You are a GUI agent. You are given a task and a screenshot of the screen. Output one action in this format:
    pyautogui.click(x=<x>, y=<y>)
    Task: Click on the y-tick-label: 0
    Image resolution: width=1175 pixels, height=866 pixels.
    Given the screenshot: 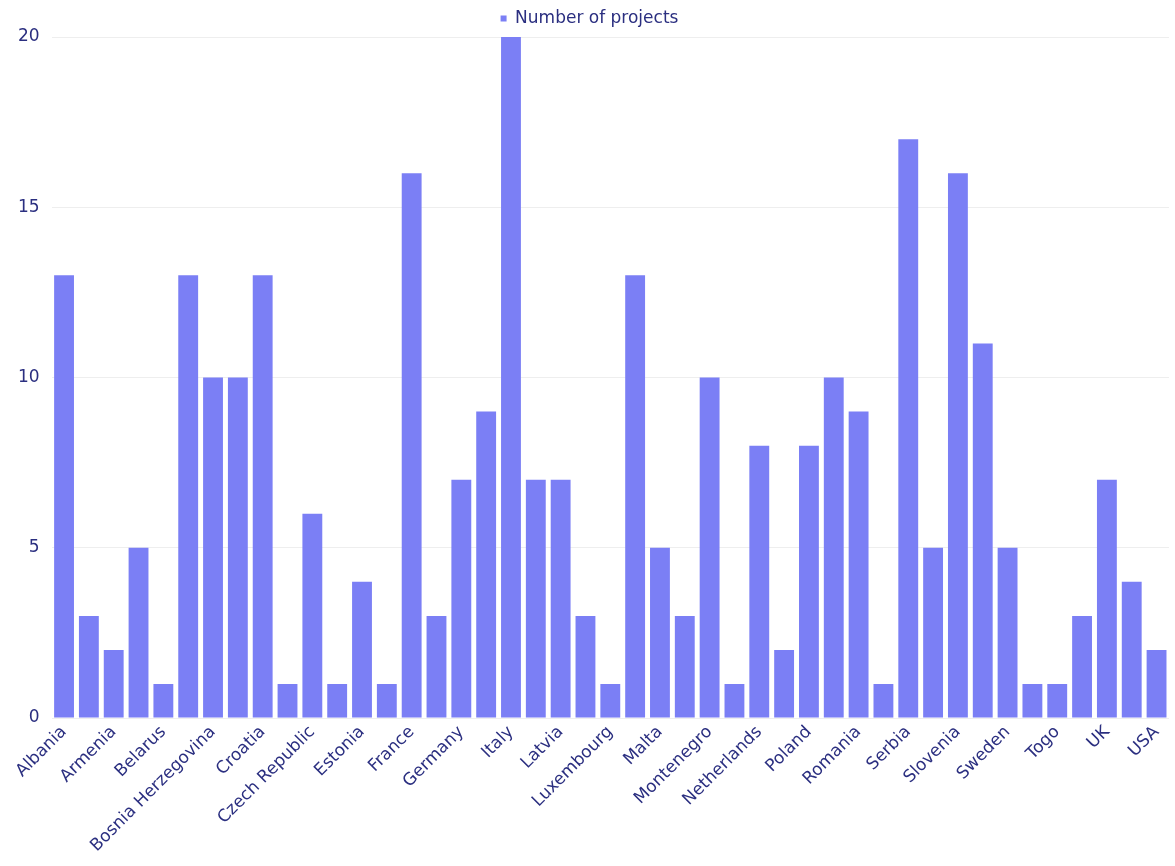 What is the action you would take?
    pyautogui.click(x=34, y=716)
    